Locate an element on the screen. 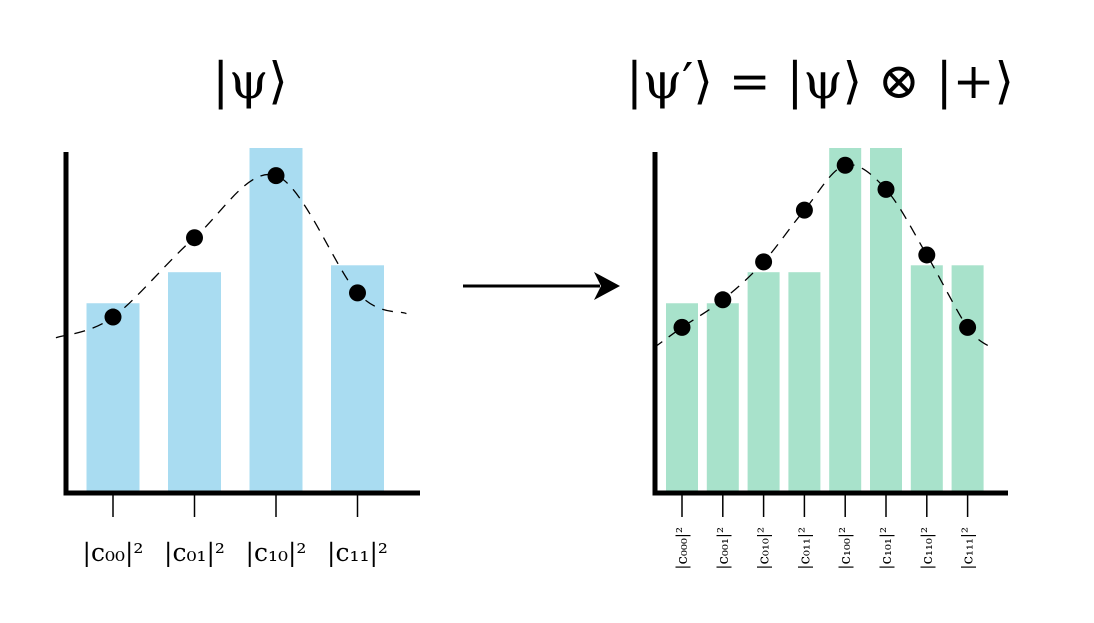 Image resolution: width=1094 pixels, height=623 pixels. x-tick-label-7: |c₁₁₁|² is located at coordinates (968, 548).